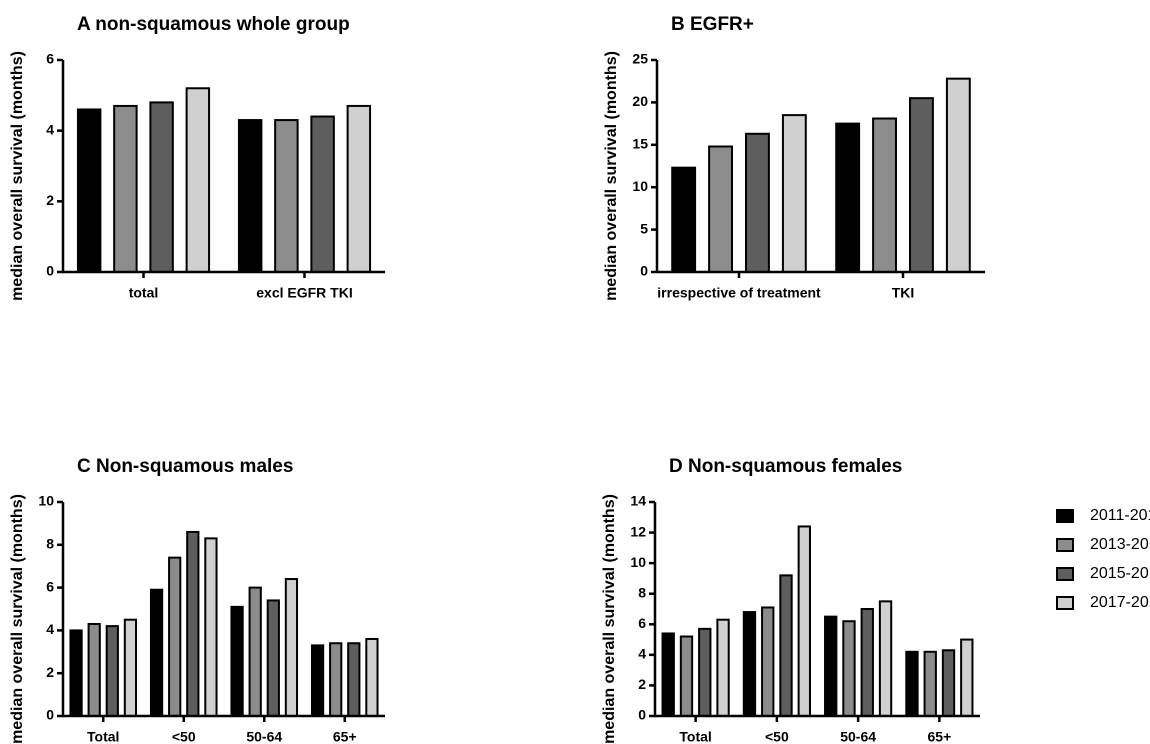 Image resolution: width=1150 pixels, height=744 pixels. Describe the element at coordinates (640, 144) in the screenshot. I see `y-tick-label: 15` at that location.